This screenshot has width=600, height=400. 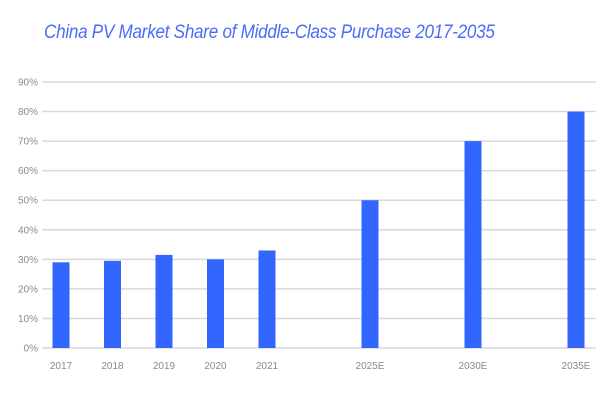 I want to click on bar-2035E, so click(x=576, y=229).